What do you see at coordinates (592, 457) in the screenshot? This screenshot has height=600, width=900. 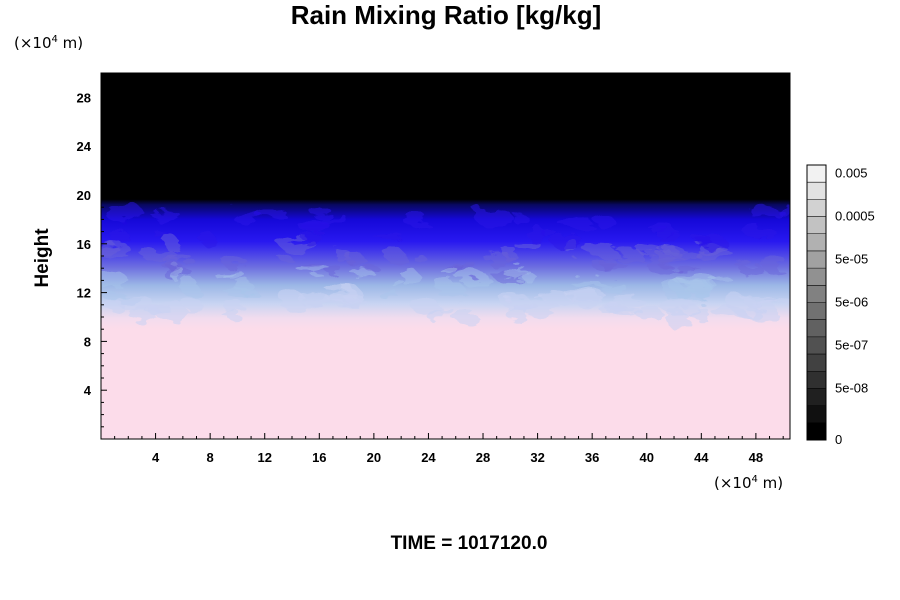 I see `x-tick-label: 36` at bounding box center [592, 457].